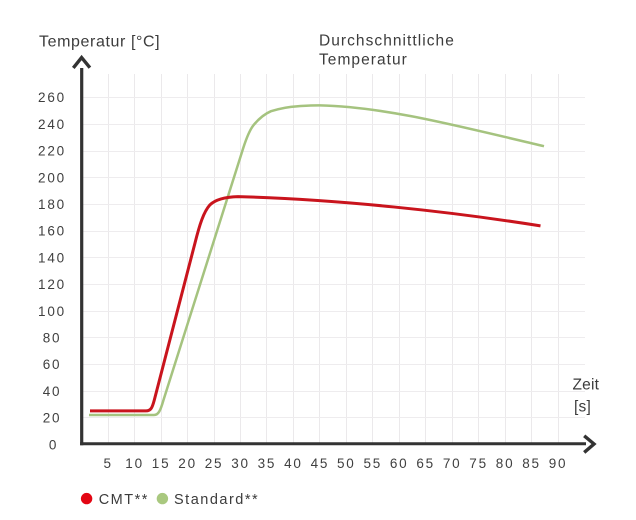  I want to click on svg-text: 120, so click(52, 284).